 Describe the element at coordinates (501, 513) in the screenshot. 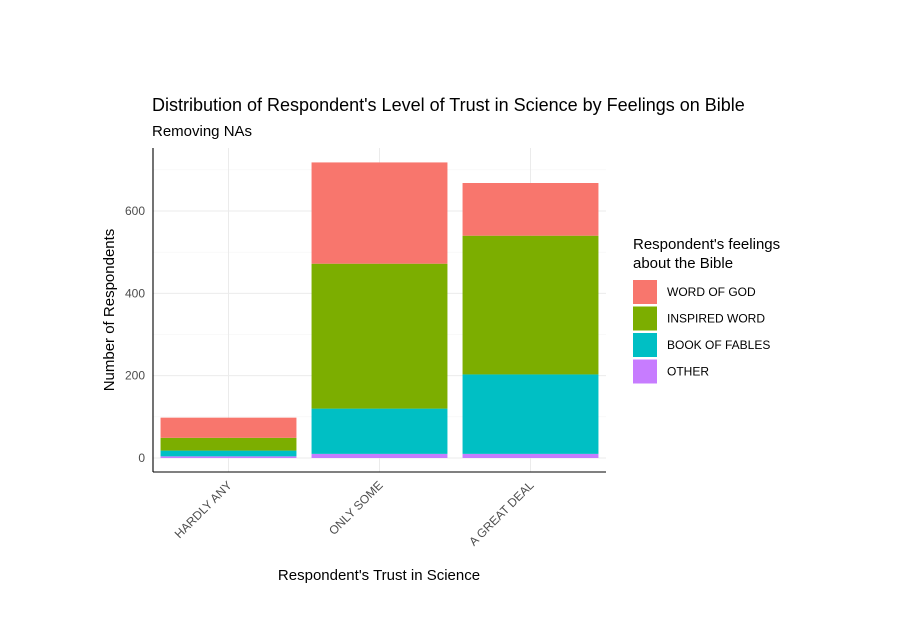

I see `x-tick-label: A GREAT DEAL` at that location.